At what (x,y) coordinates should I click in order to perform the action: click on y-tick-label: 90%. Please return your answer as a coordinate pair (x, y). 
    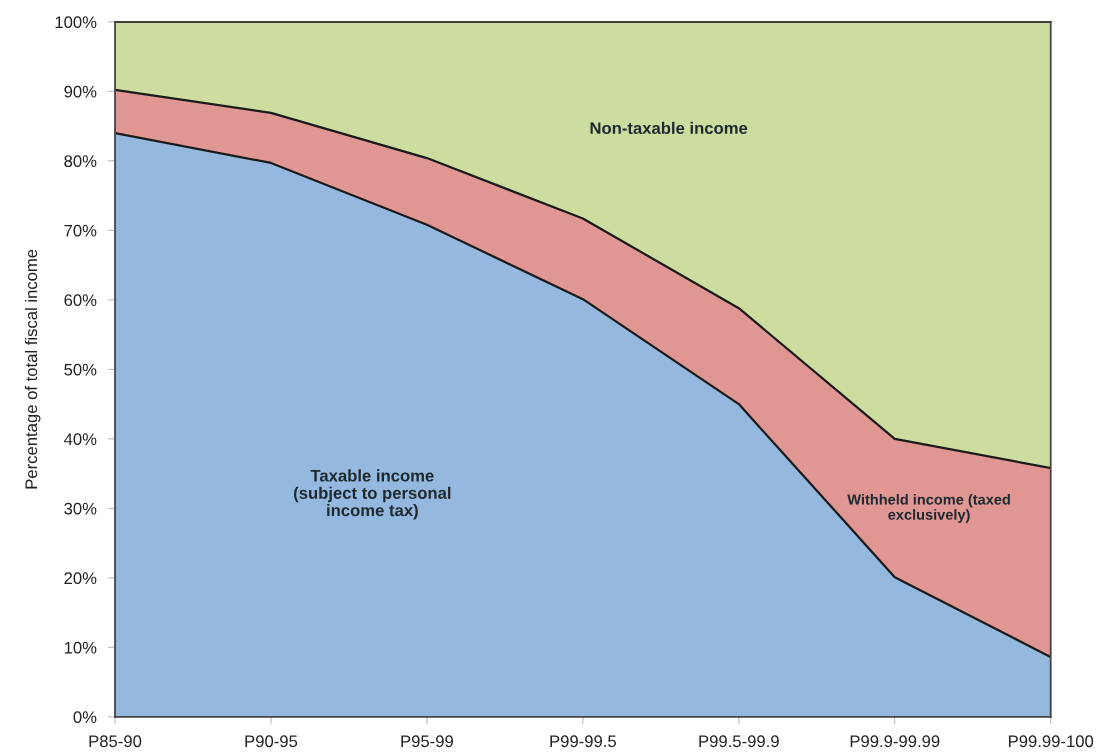
    Looking at the image, I should click on (80, 91).